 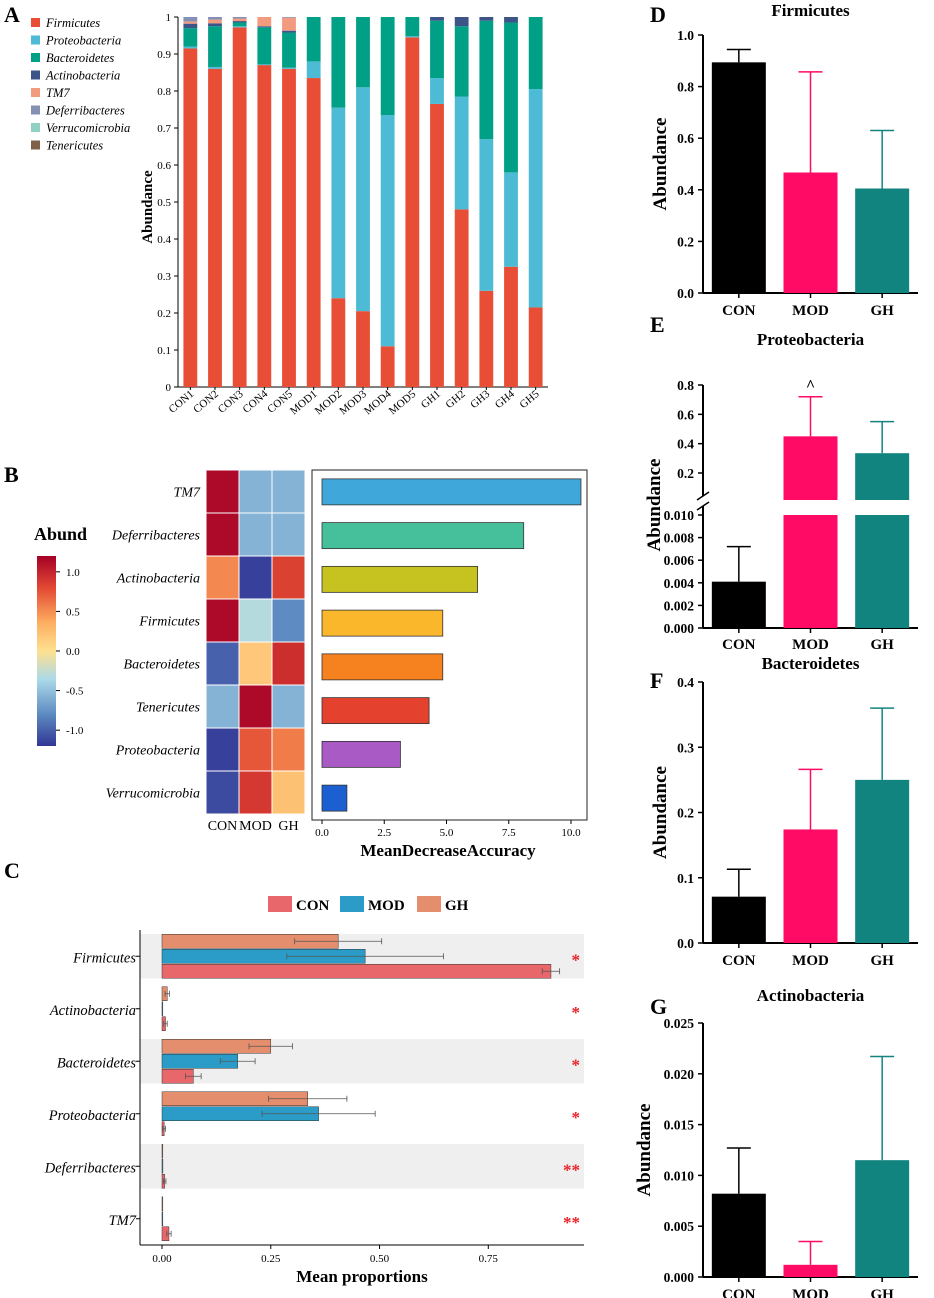 What do you see at coordinates (505, 399) in the screenshot?
I see `a-xtick-label: GH4` at bounding box center [505, 399].